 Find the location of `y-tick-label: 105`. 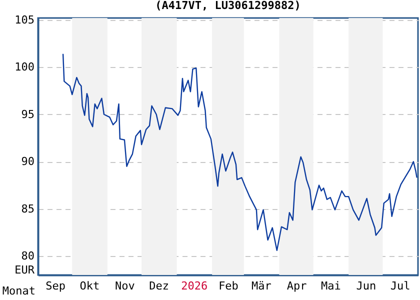

y-tick-label: 105 is located at coordinates (24, 19).